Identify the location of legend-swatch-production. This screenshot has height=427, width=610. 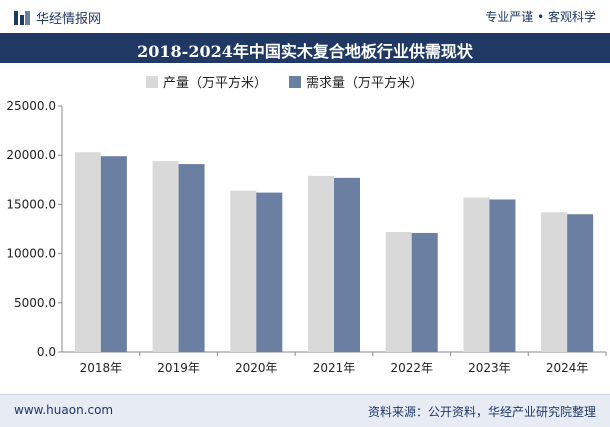
(152, 81).